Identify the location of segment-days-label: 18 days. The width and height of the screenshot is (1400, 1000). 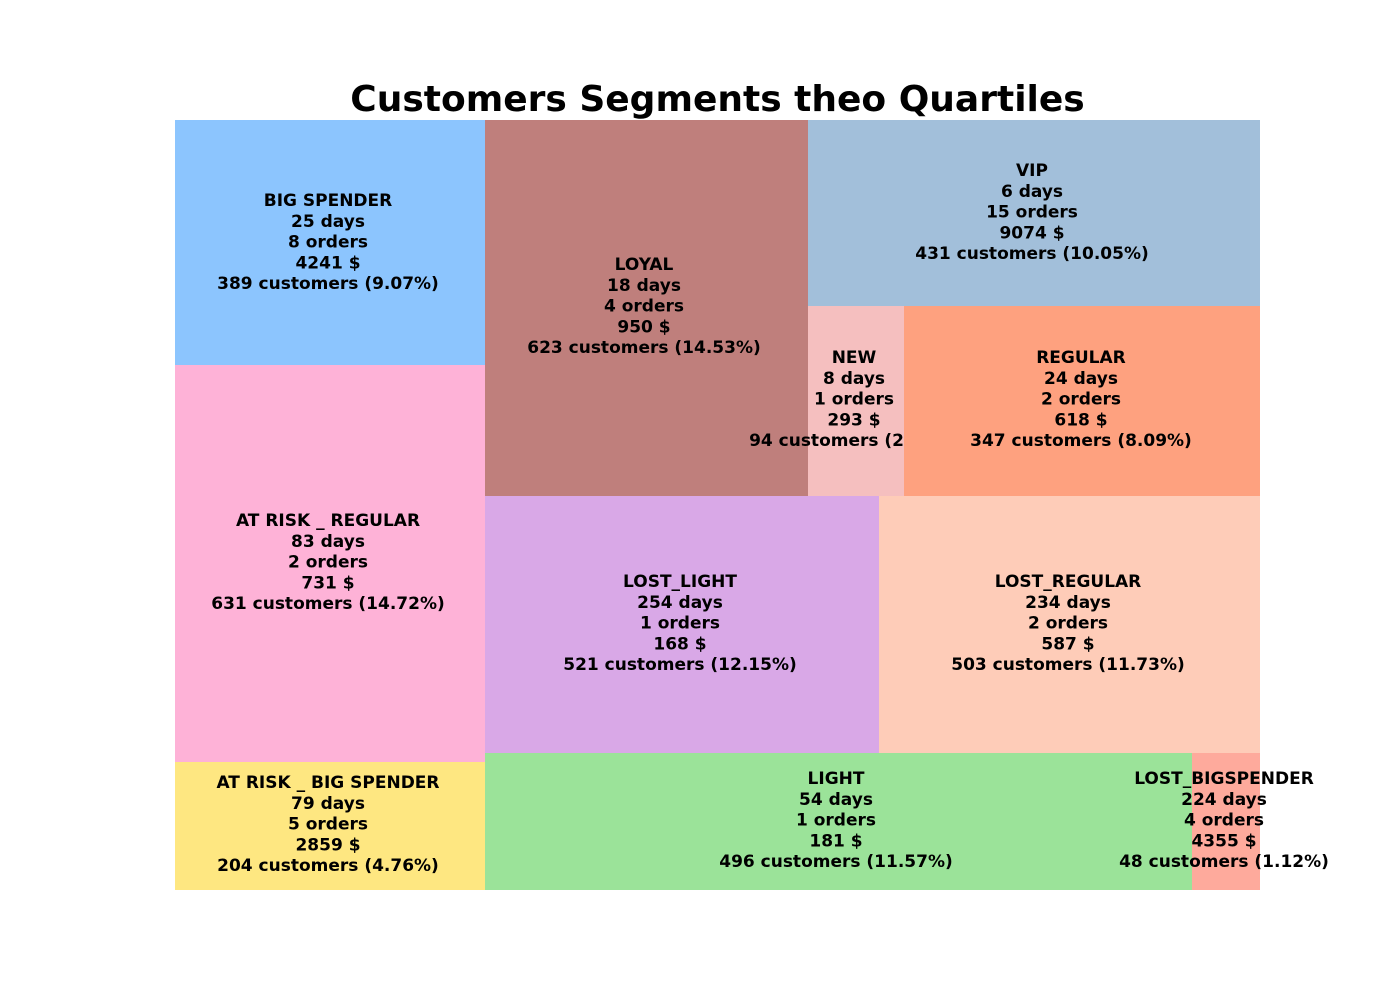
(644, 286).